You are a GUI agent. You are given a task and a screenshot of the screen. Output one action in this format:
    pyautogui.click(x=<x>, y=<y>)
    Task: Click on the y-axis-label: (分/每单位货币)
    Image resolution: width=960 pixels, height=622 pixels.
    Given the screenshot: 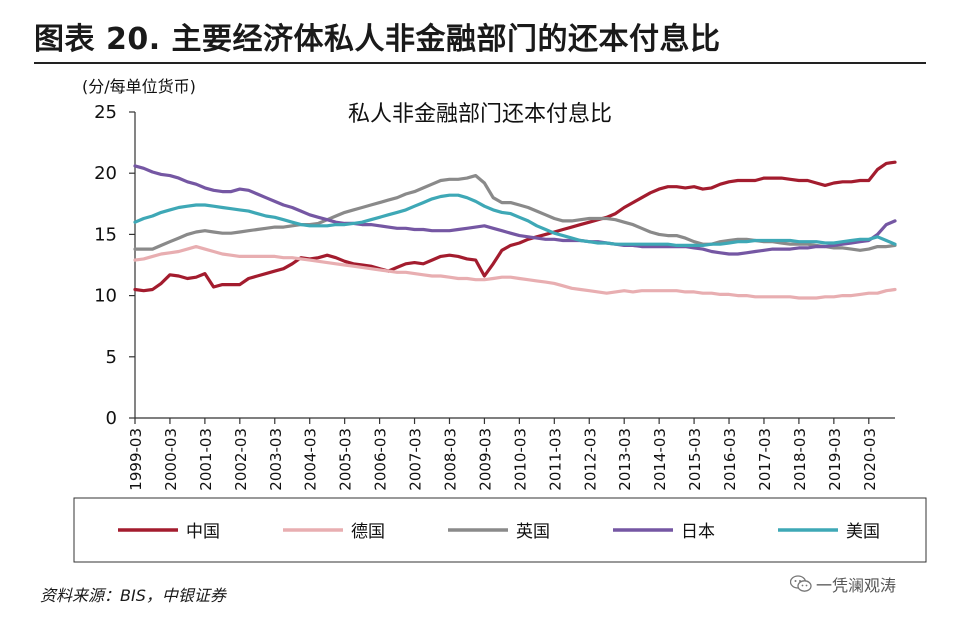 What is the action you would take?
    pyautogui.click(x=139, y=86)
    